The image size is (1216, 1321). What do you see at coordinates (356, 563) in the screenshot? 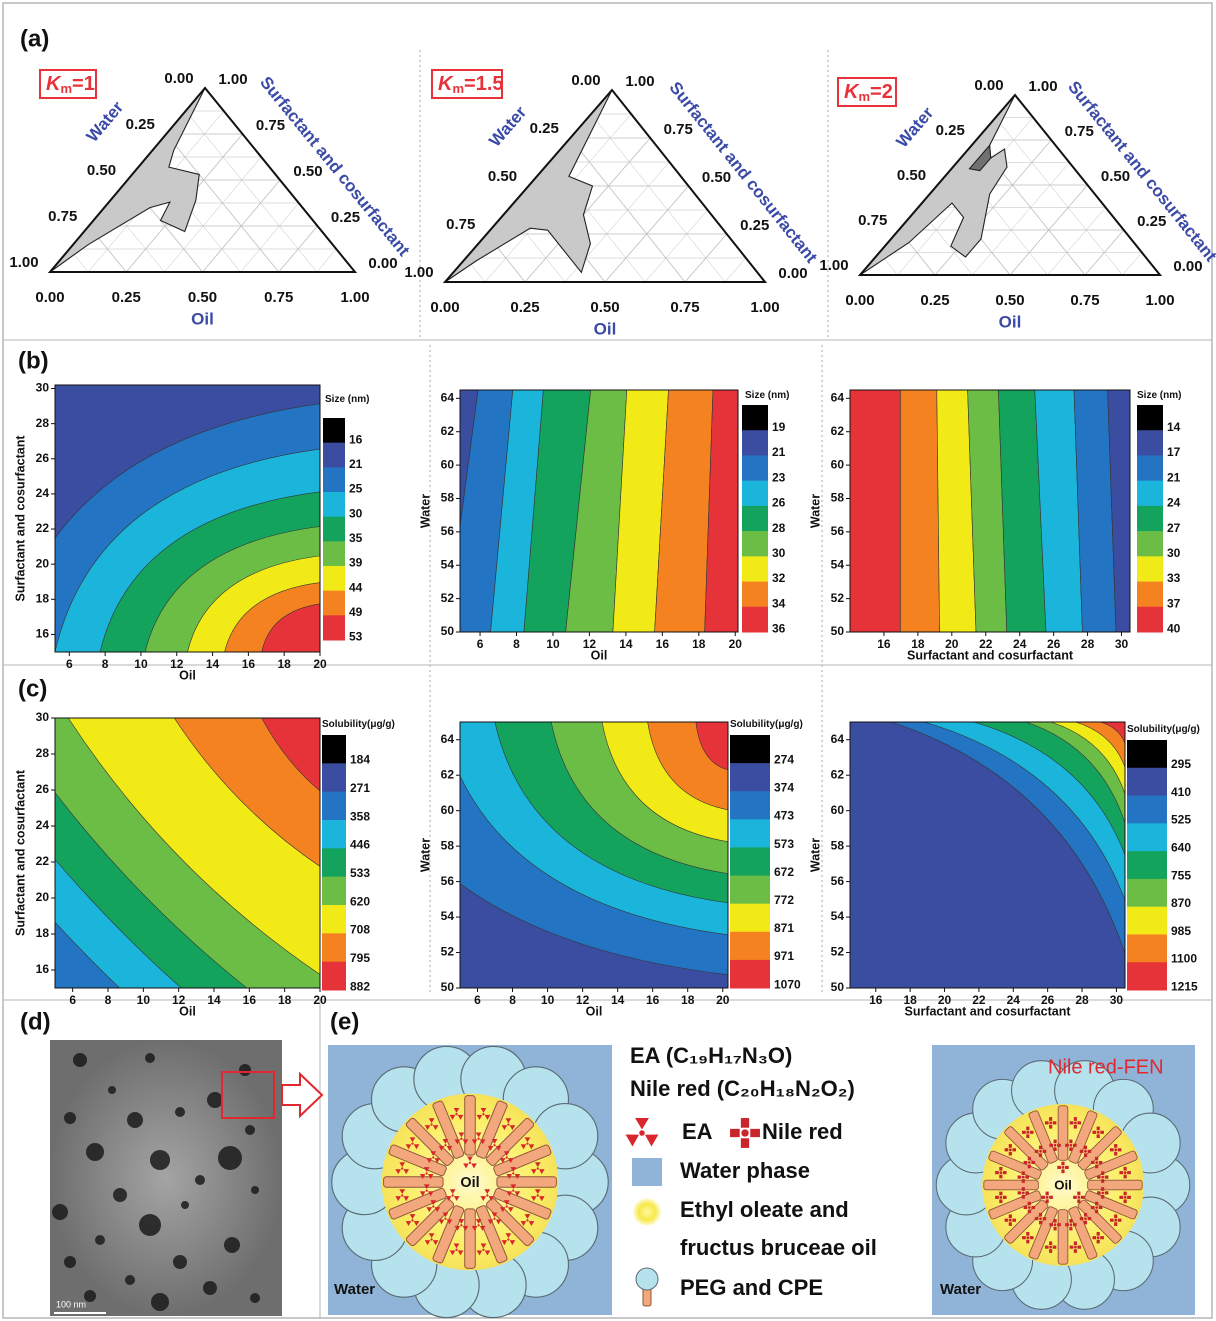
I see `colorbar-label: 39` at bounding box center [356, 563].